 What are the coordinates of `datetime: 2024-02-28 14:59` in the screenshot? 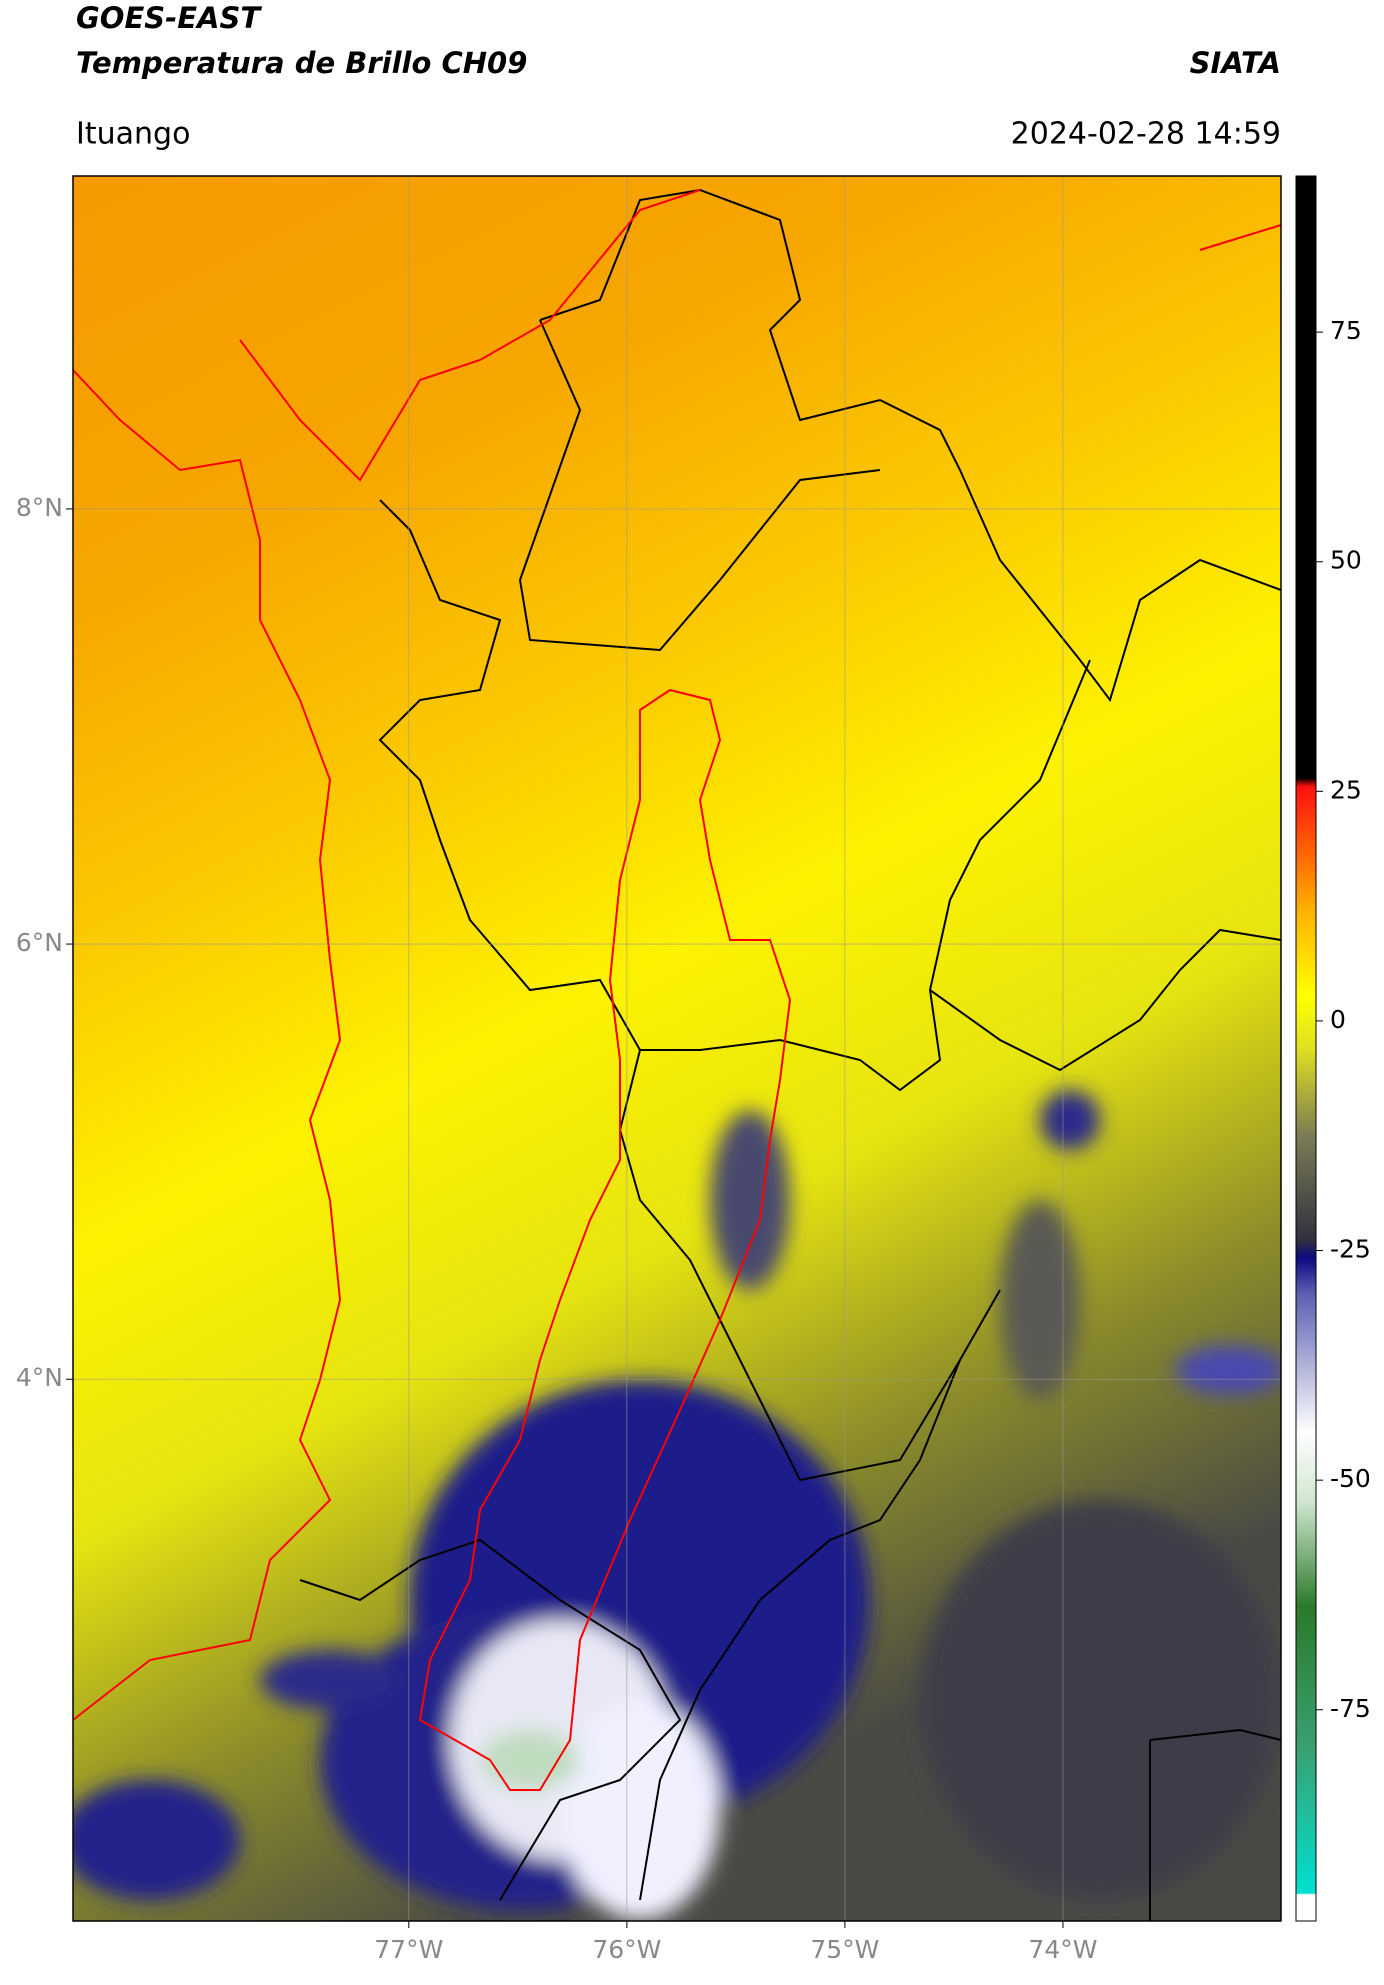 It's located at (1146, 134).